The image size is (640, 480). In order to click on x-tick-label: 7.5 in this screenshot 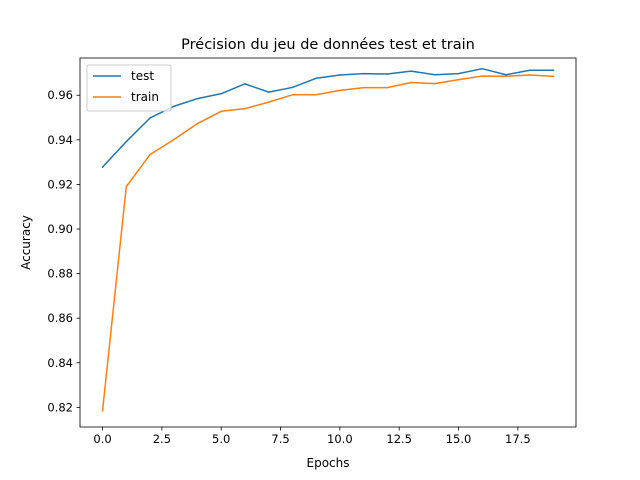, I will do `click(280, 439)`.